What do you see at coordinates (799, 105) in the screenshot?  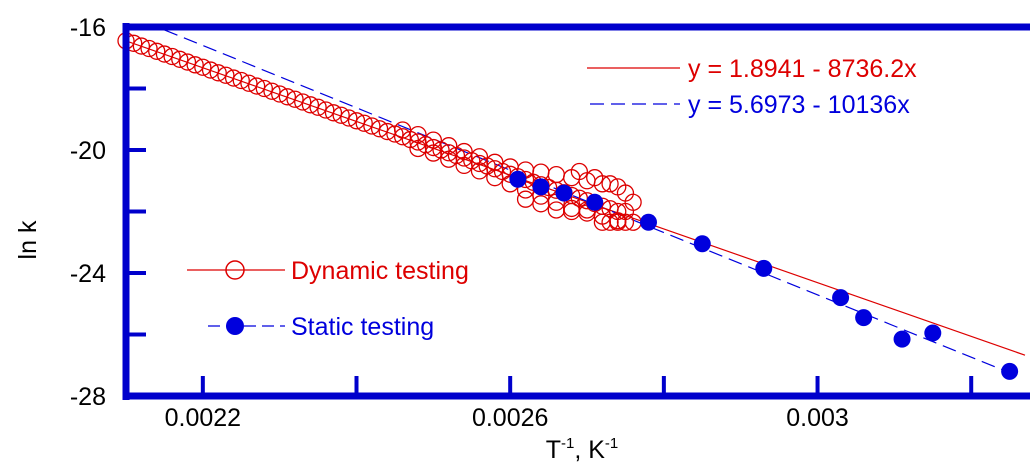 I see `fit-equation-static: y = 5.6973 - 10136x` at bounding box center [799, 105].